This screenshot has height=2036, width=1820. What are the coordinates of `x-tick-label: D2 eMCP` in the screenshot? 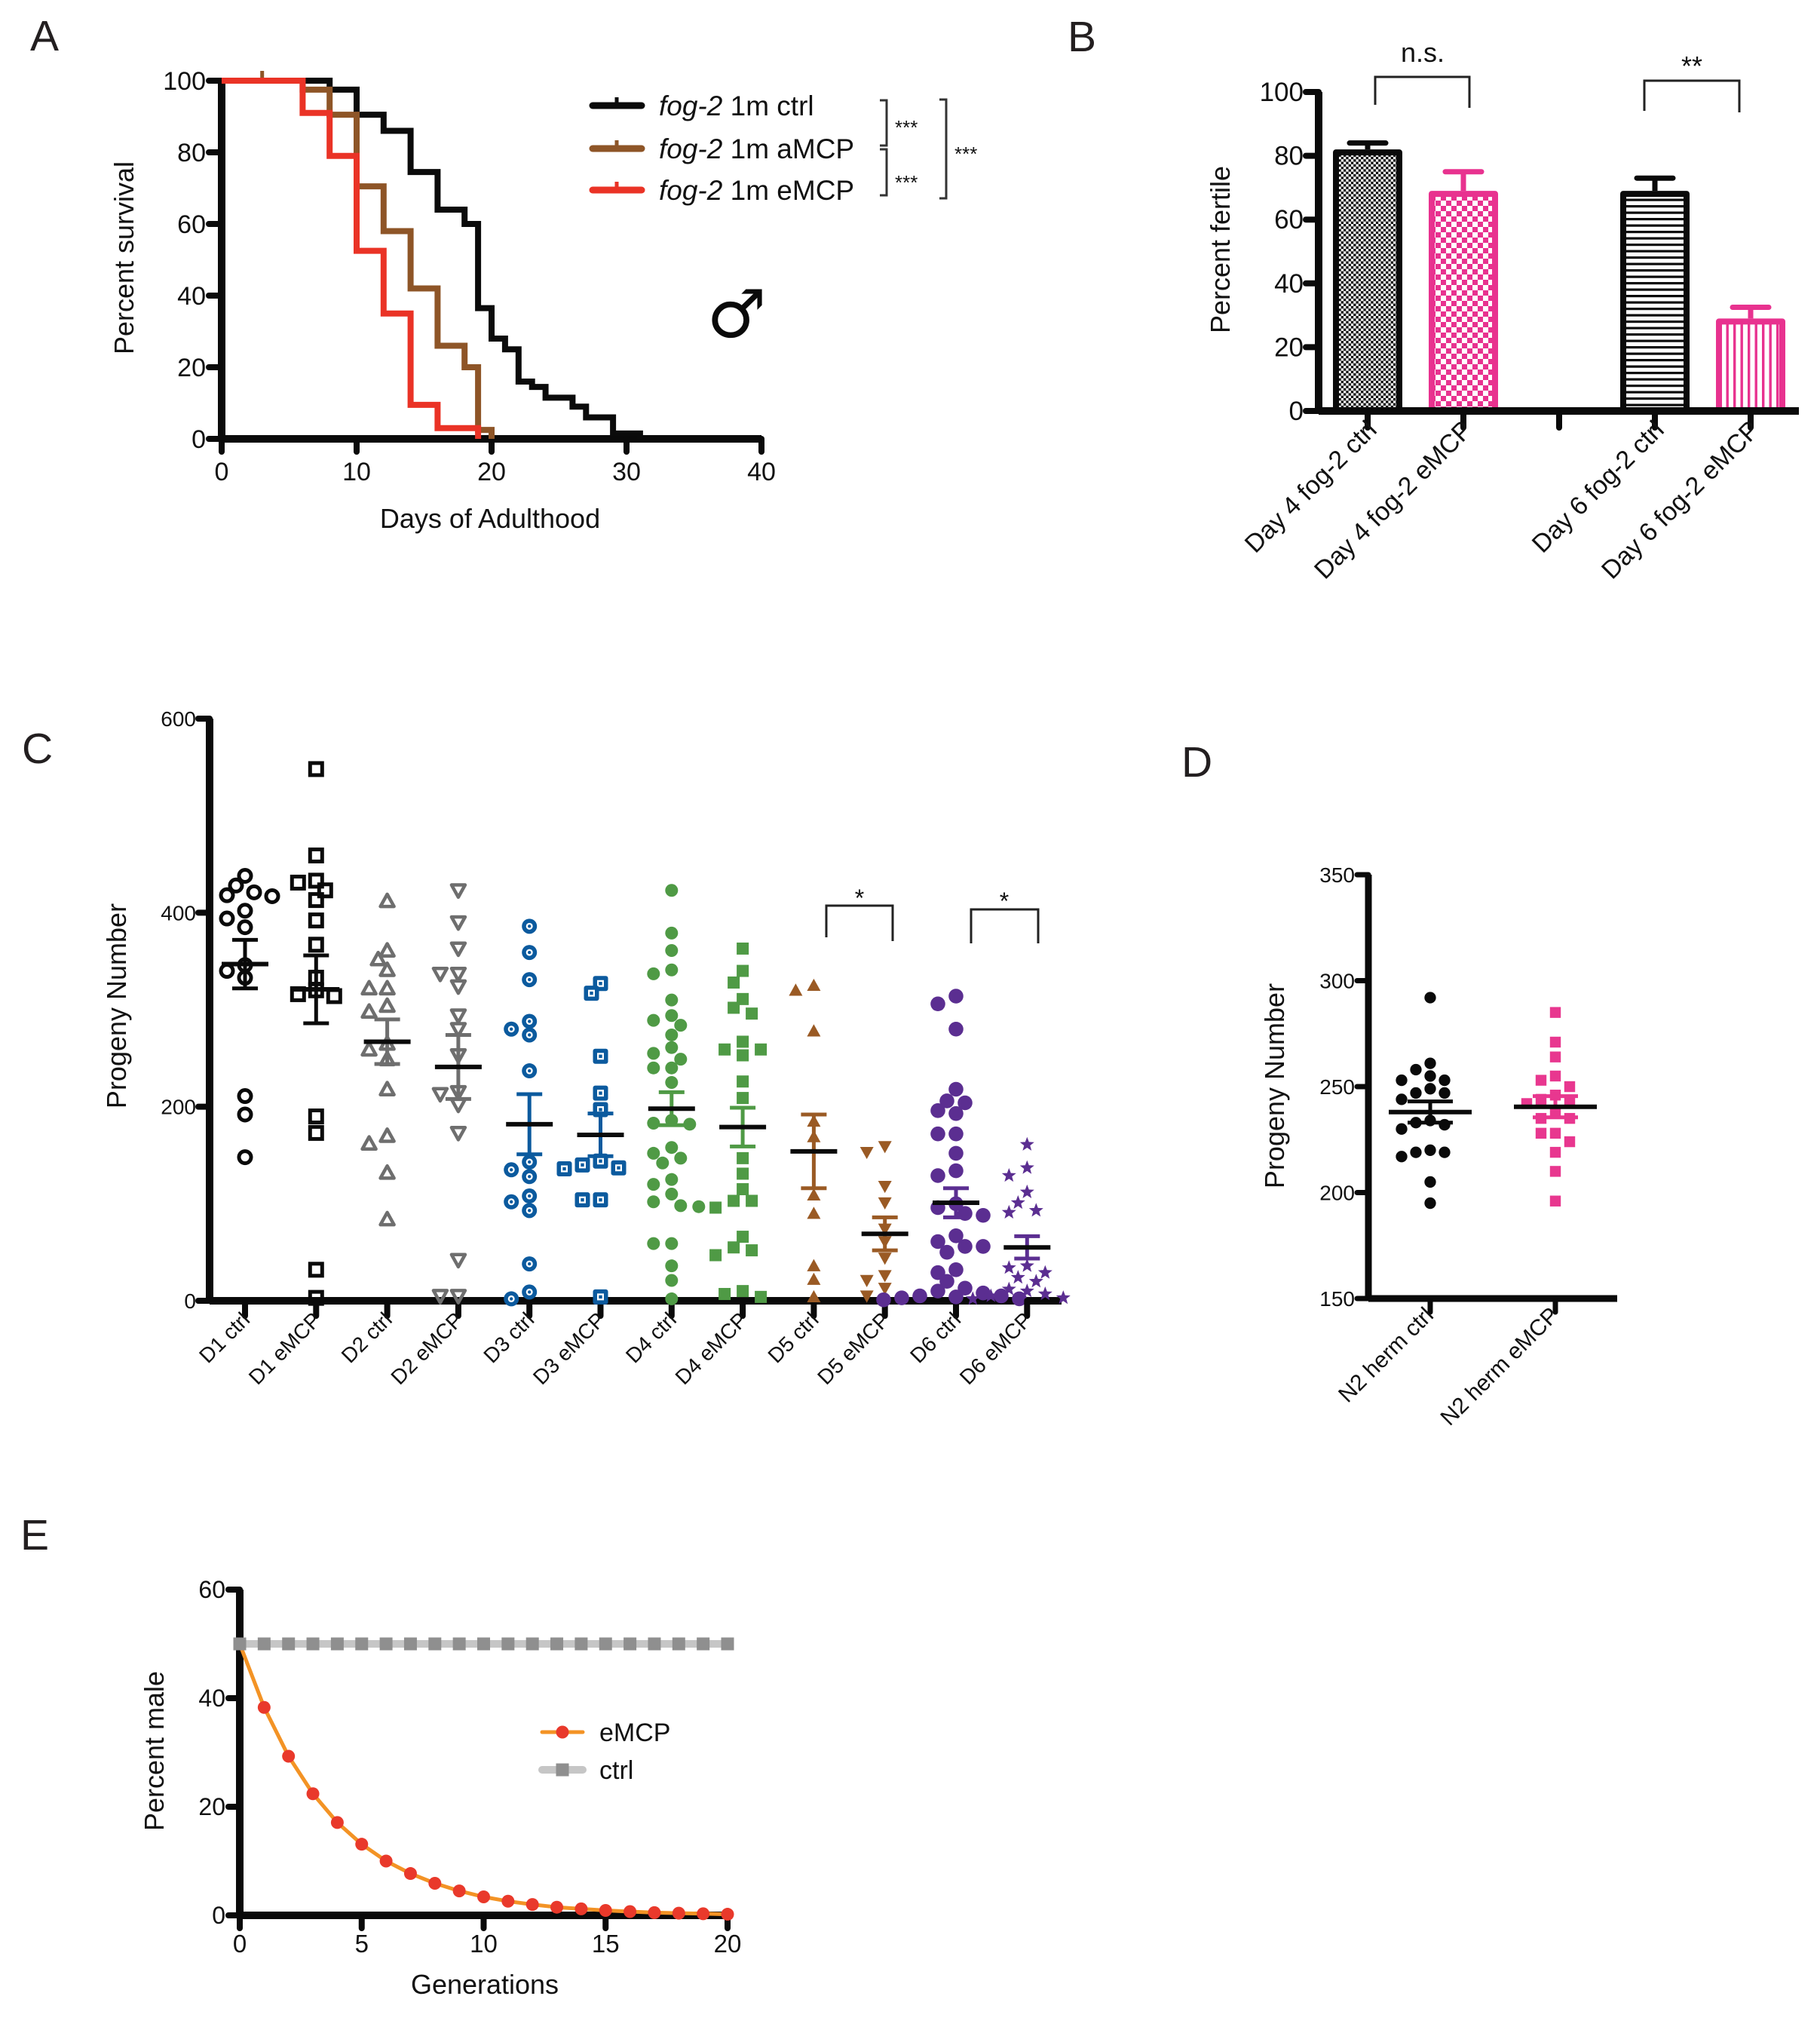 It's located at (426, 1348).